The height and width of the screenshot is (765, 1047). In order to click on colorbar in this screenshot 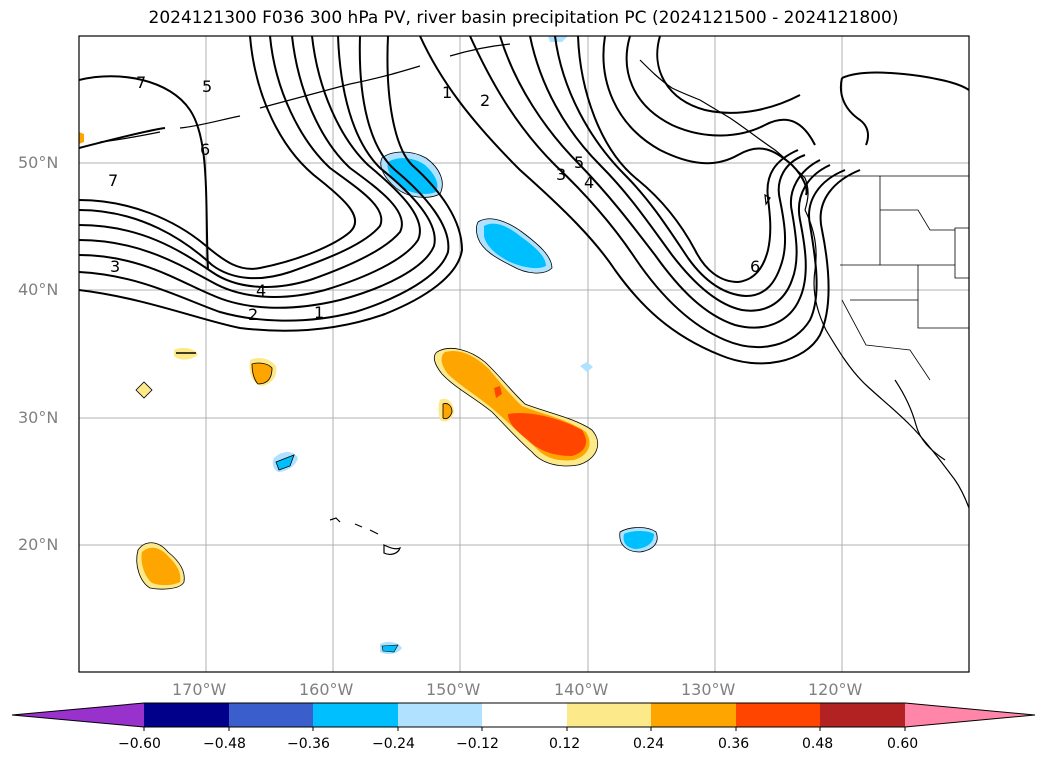, I will do `click(523, 716)`.